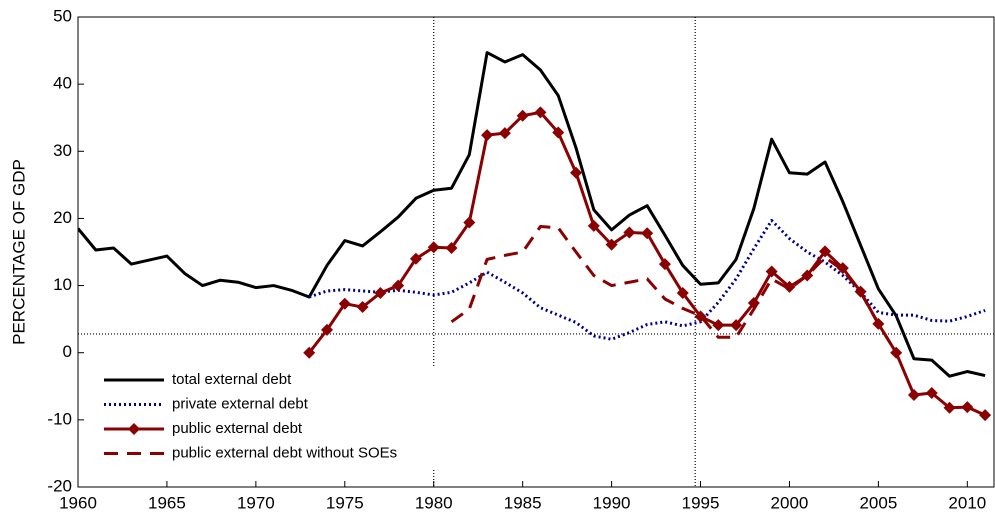 This screenshot has width=995, height=520. I want to click on x-tick-label: 1990, so click(612, 502).